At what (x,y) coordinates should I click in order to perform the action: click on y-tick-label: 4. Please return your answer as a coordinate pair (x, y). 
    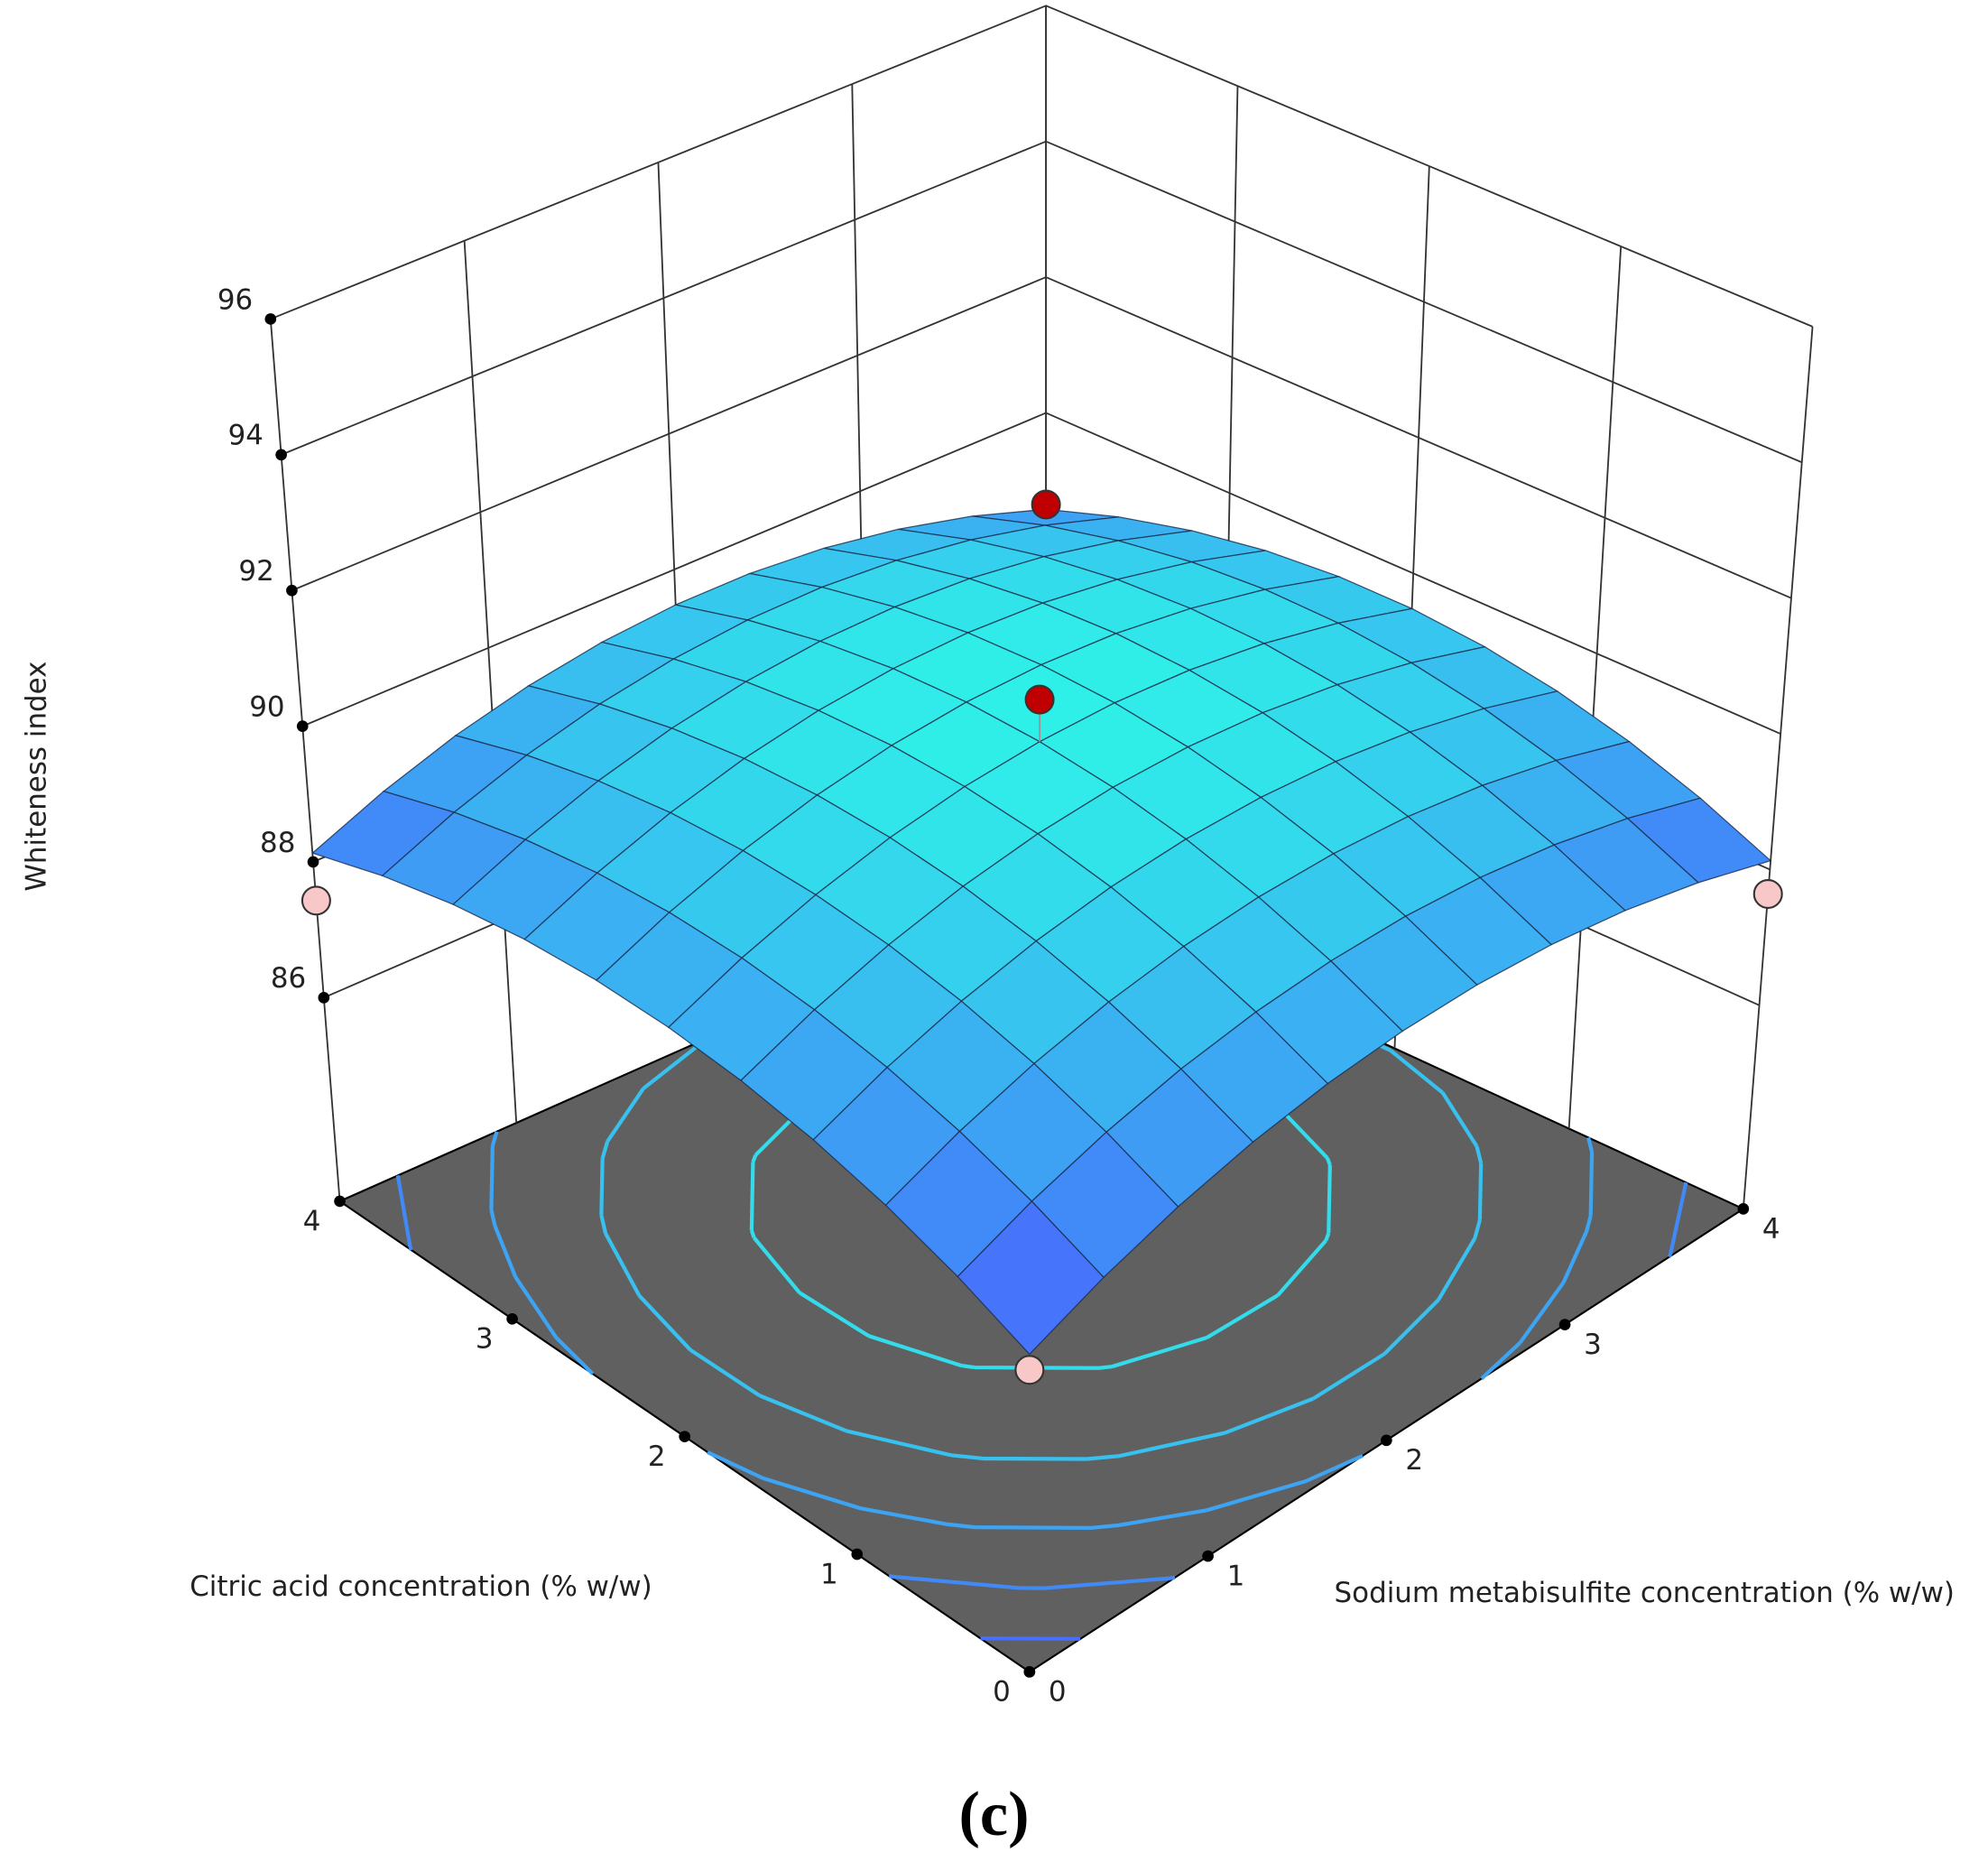
    Looking at the image, I should click on (1771, 1229).